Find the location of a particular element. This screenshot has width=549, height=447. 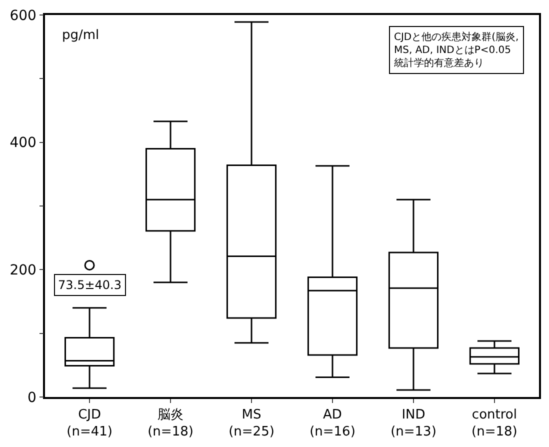

y-tick-label: 400 is located at coordinates (23, 143).